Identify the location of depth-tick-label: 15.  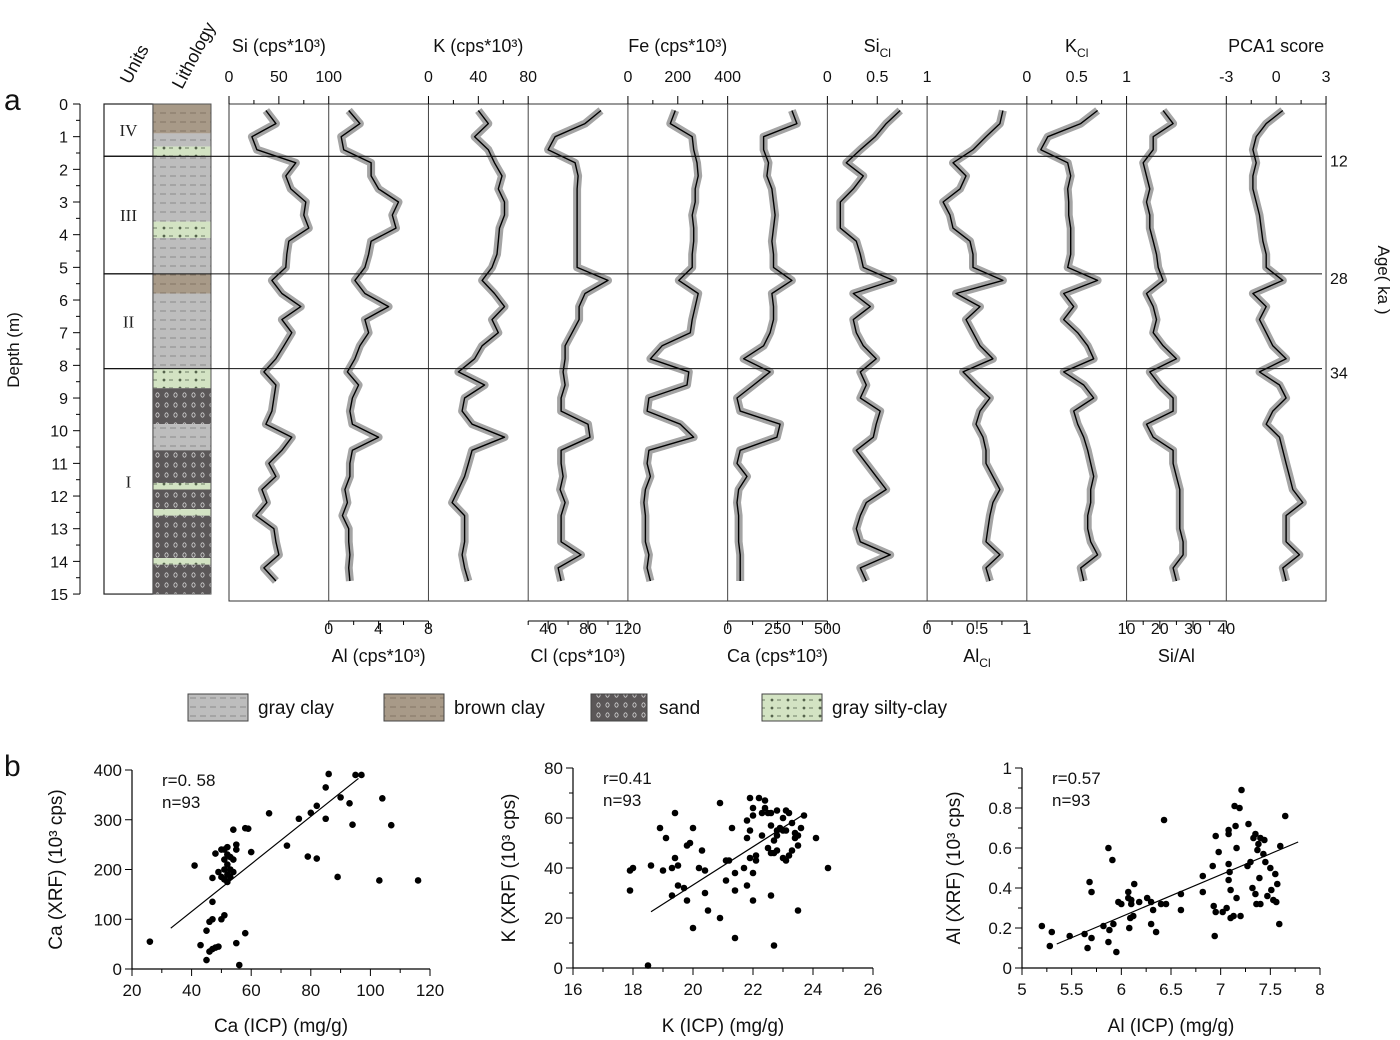
(59, 595).